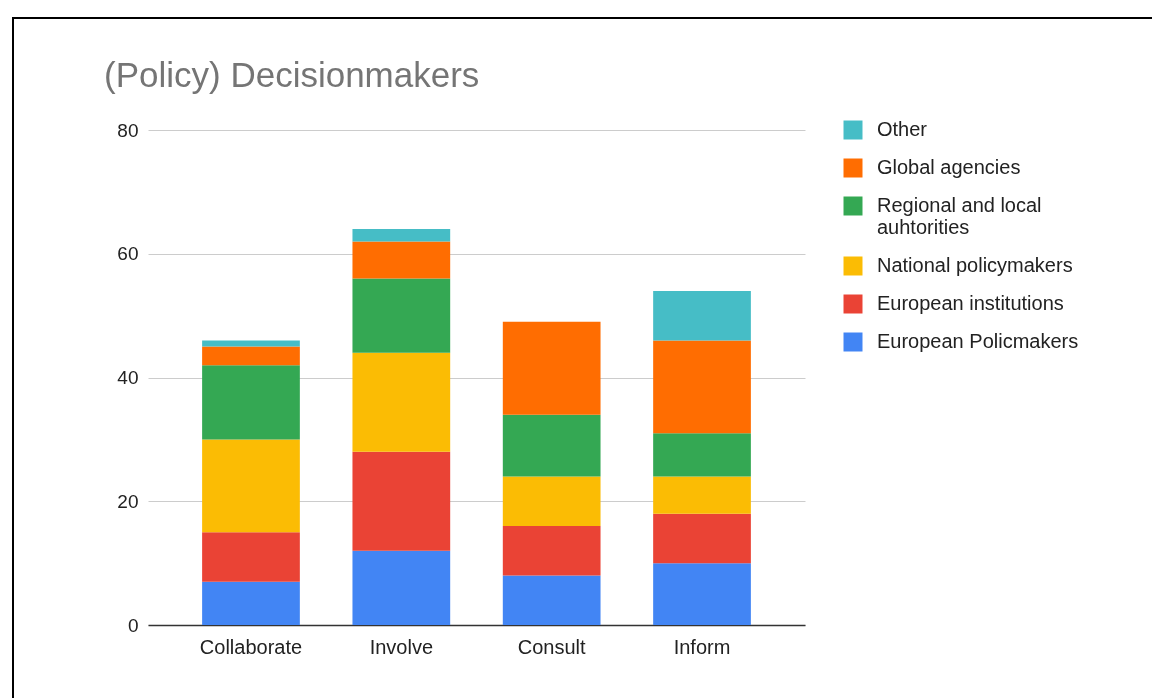 The height and width of the screenshot is (698, 1152). I want to click on x-tick-label: Inform, so click(702, 646).